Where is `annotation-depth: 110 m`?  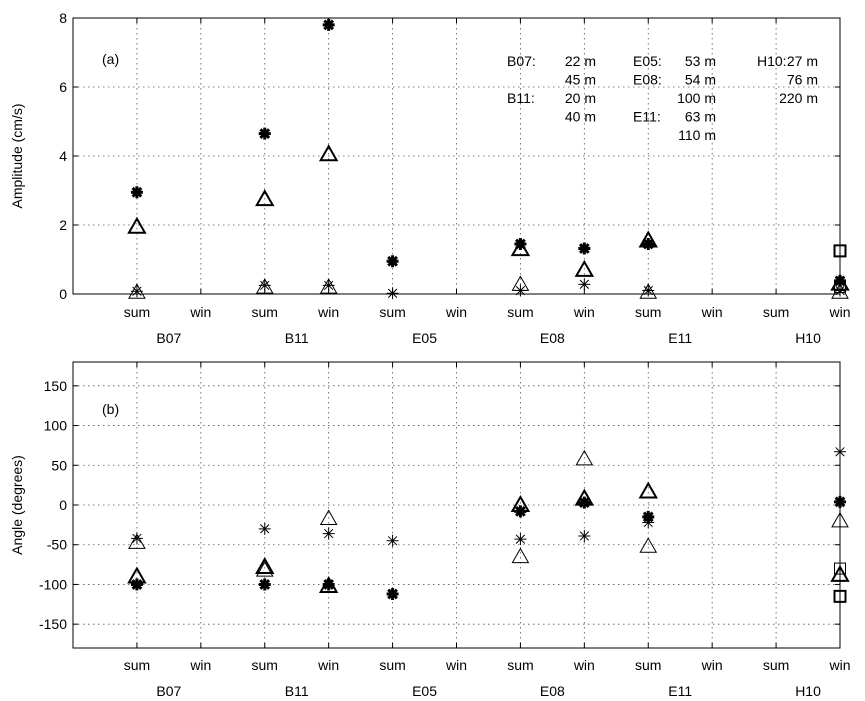
annotation-depth: 110 m is located at coordinates (697, 135).